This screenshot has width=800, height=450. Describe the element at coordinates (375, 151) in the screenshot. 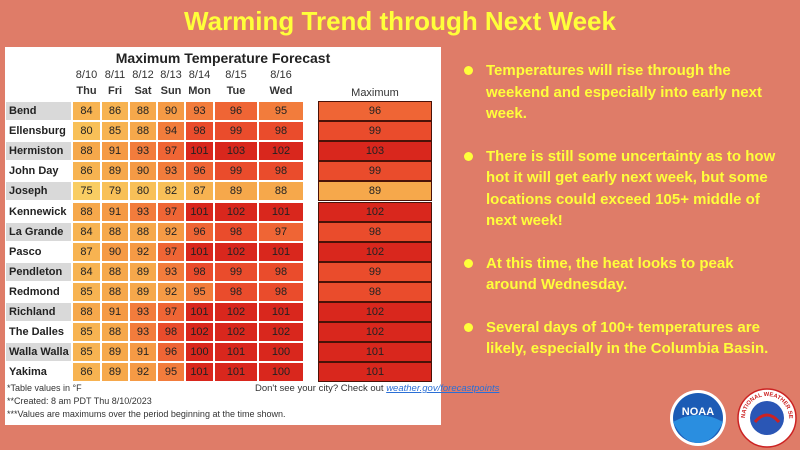

I see `max-cell: 103` at that location.